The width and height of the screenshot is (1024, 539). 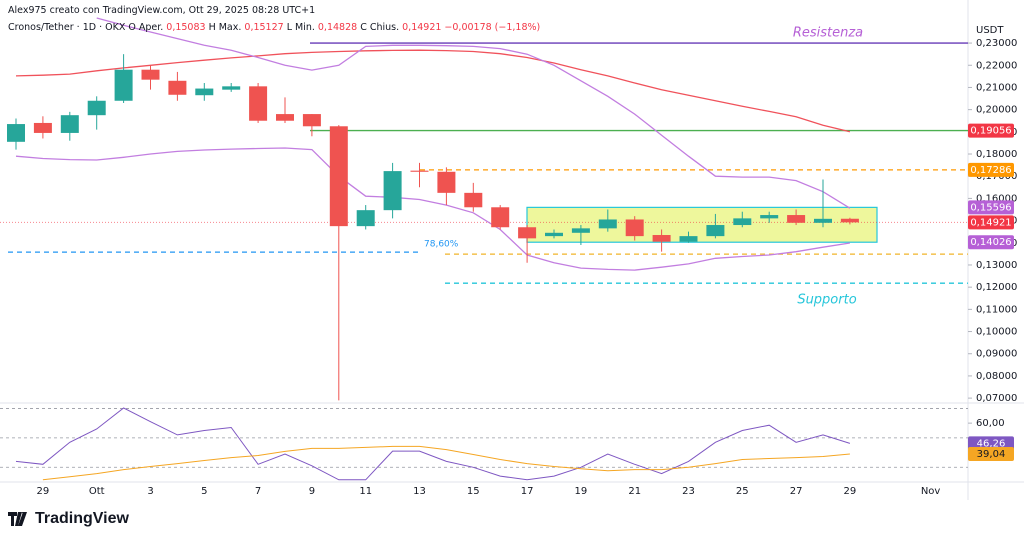 I want to click on ohlc-label: Aper., so click(x=151, y=27).